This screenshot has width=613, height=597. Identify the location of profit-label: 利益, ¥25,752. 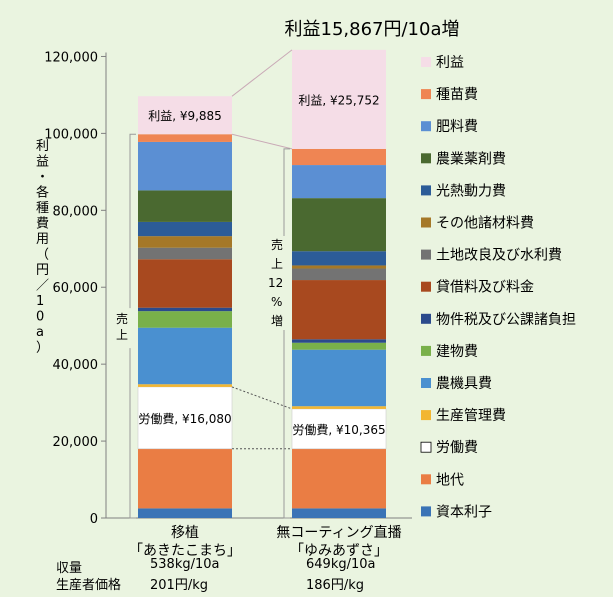
(338, 100).